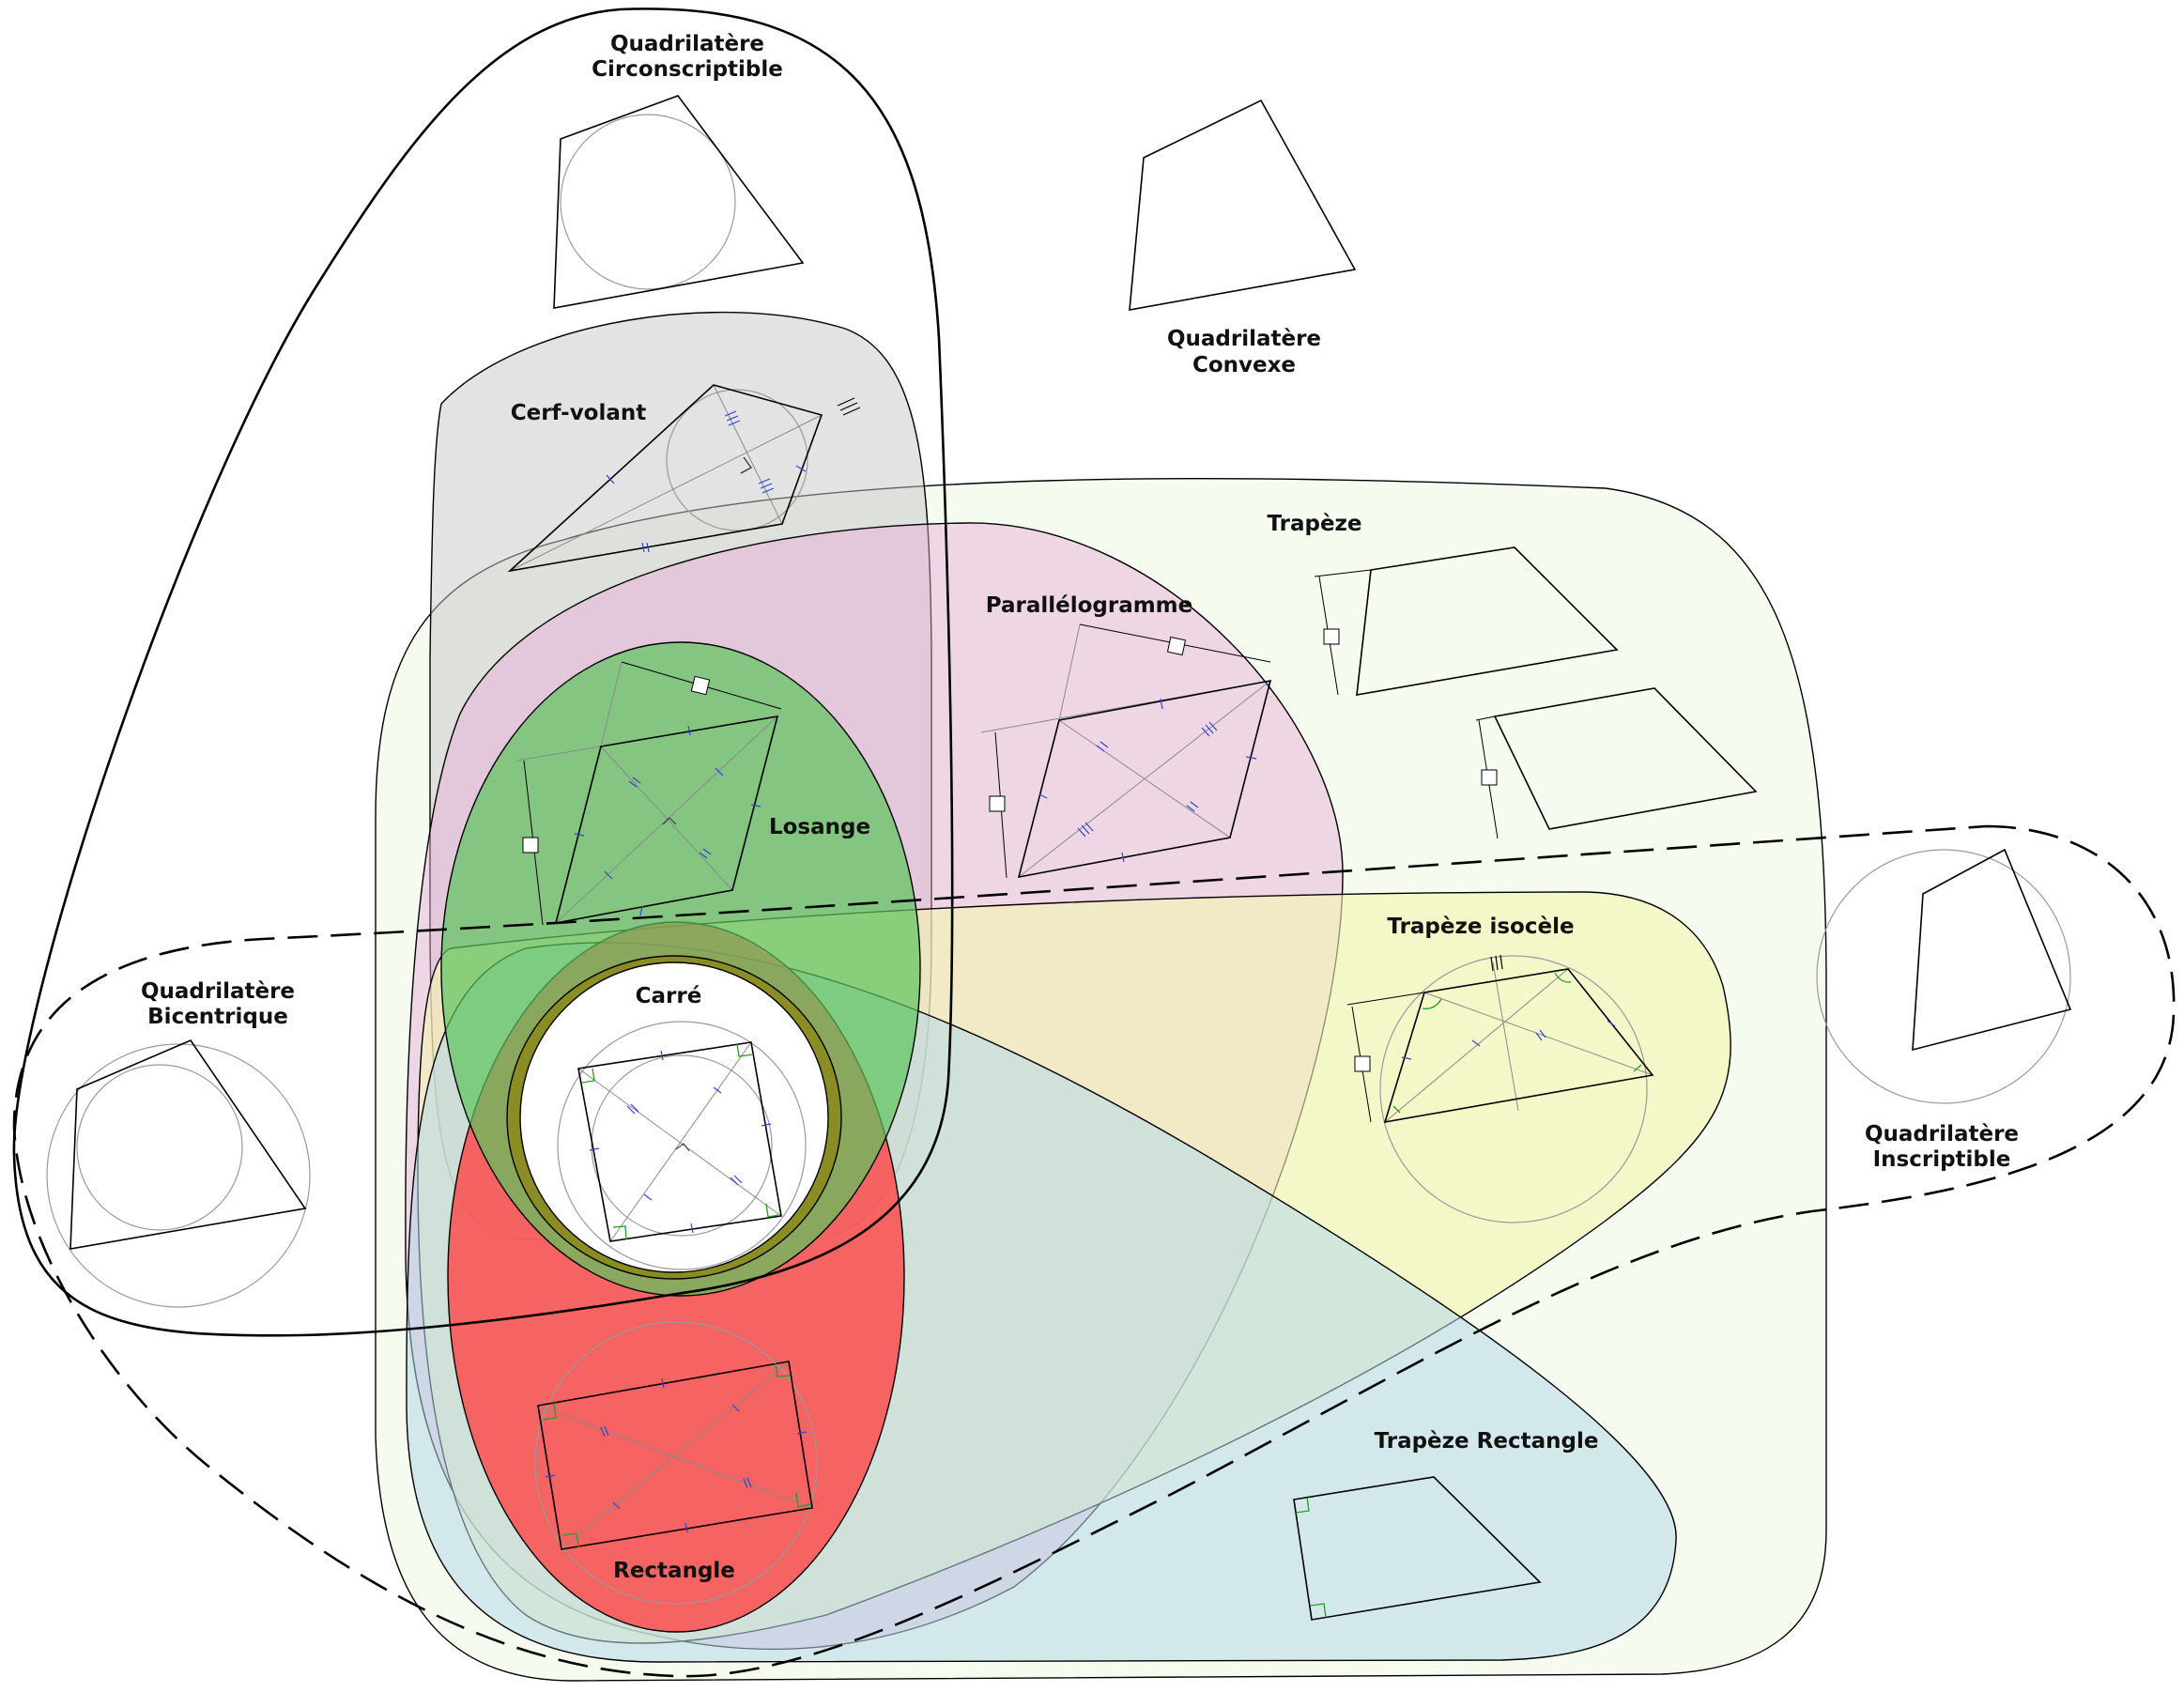  Describe the element at coordinates (1089, 605) in the screenshot. I see `label-parallelogramme: Parallélogramme` at that location.